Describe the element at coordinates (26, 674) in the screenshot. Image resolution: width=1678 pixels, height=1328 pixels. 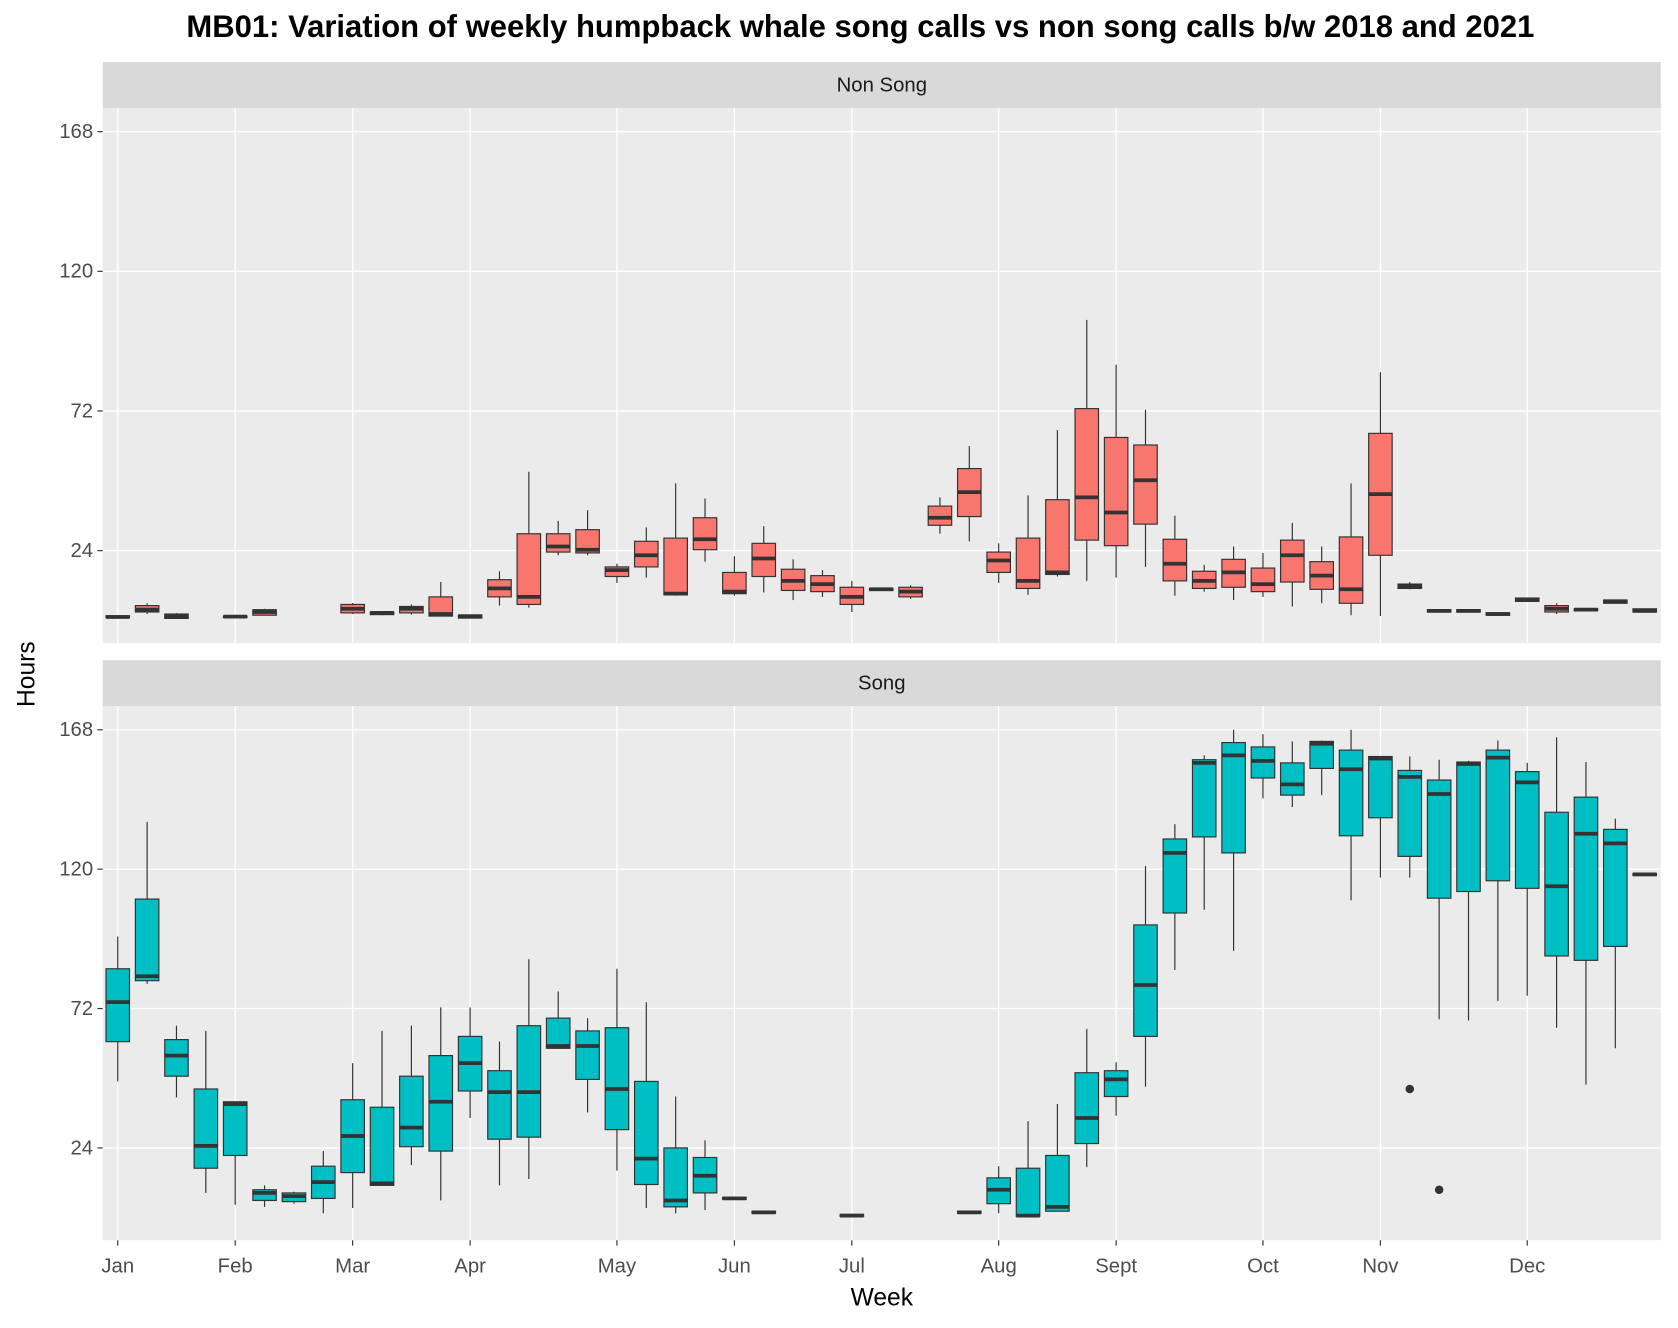
I see `y-axis-title: Hours` at that location.